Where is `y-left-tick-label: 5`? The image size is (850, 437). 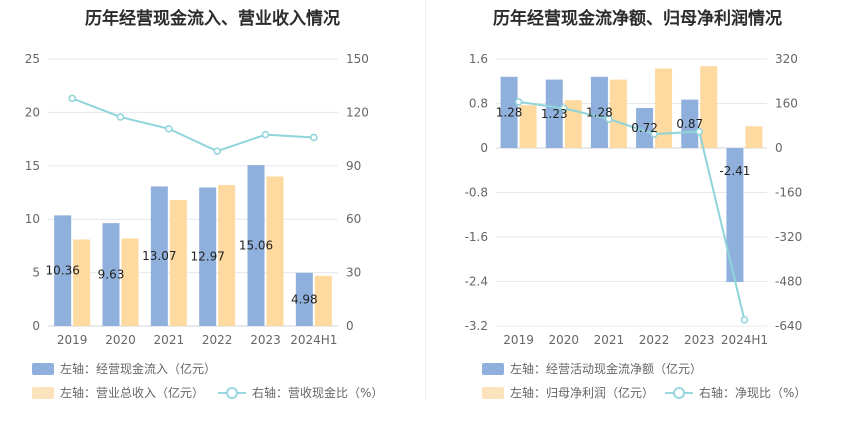
y-left-tick-label: 5 is located at coordinates (36, 273).